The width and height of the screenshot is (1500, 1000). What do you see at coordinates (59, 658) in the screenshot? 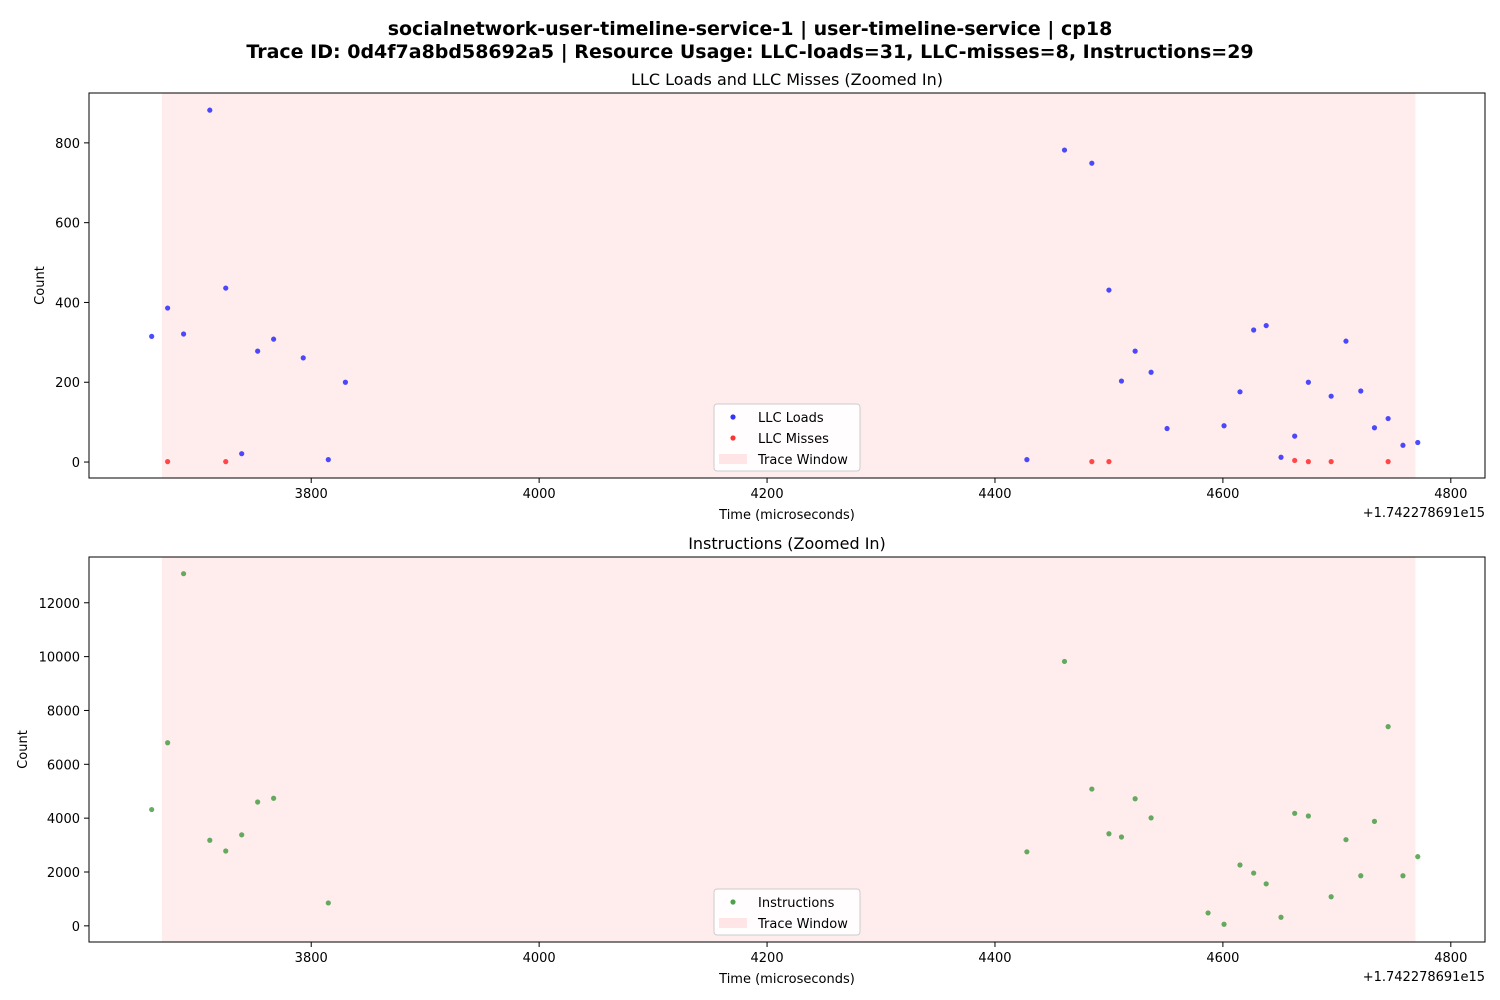
I see `y-tick-label: 10000` at bounding box center [59, 658].